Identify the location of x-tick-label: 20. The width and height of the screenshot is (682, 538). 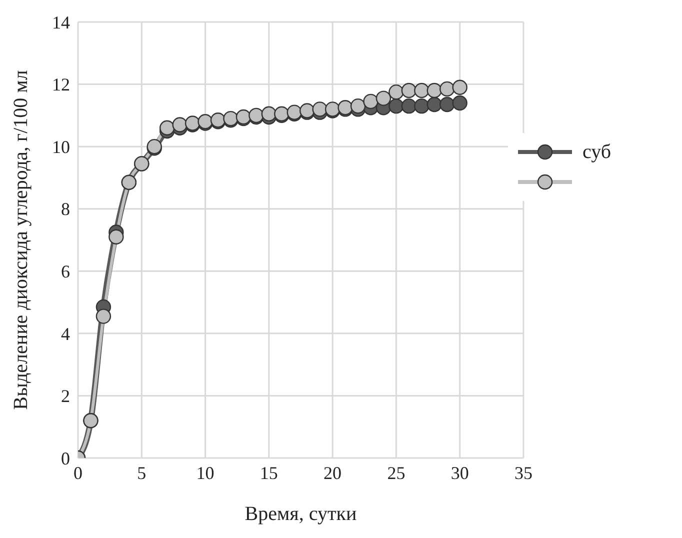
(333, 472).